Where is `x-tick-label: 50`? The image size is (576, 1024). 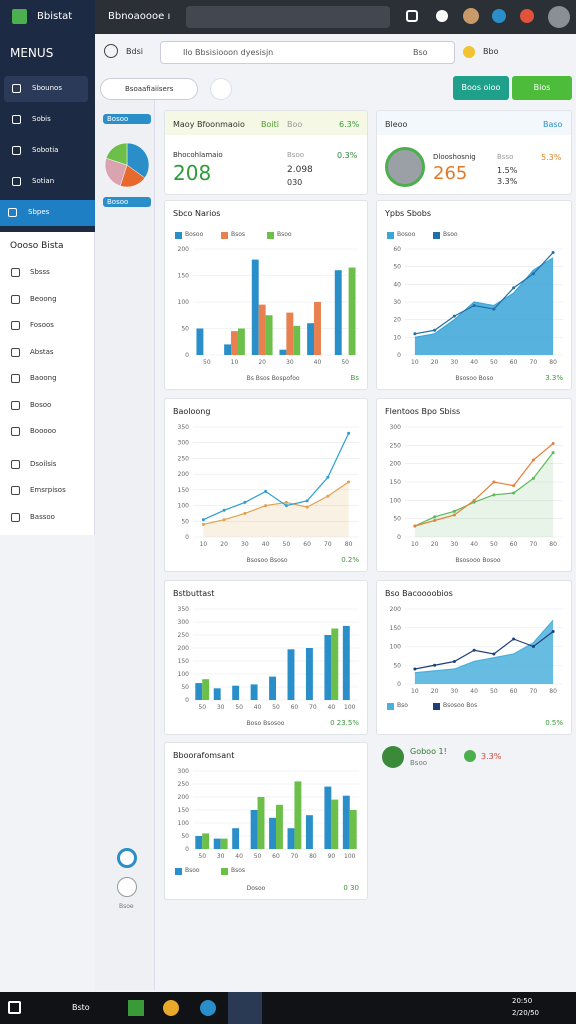 x-tick-label: 50 is located at coordinates (494, 362).